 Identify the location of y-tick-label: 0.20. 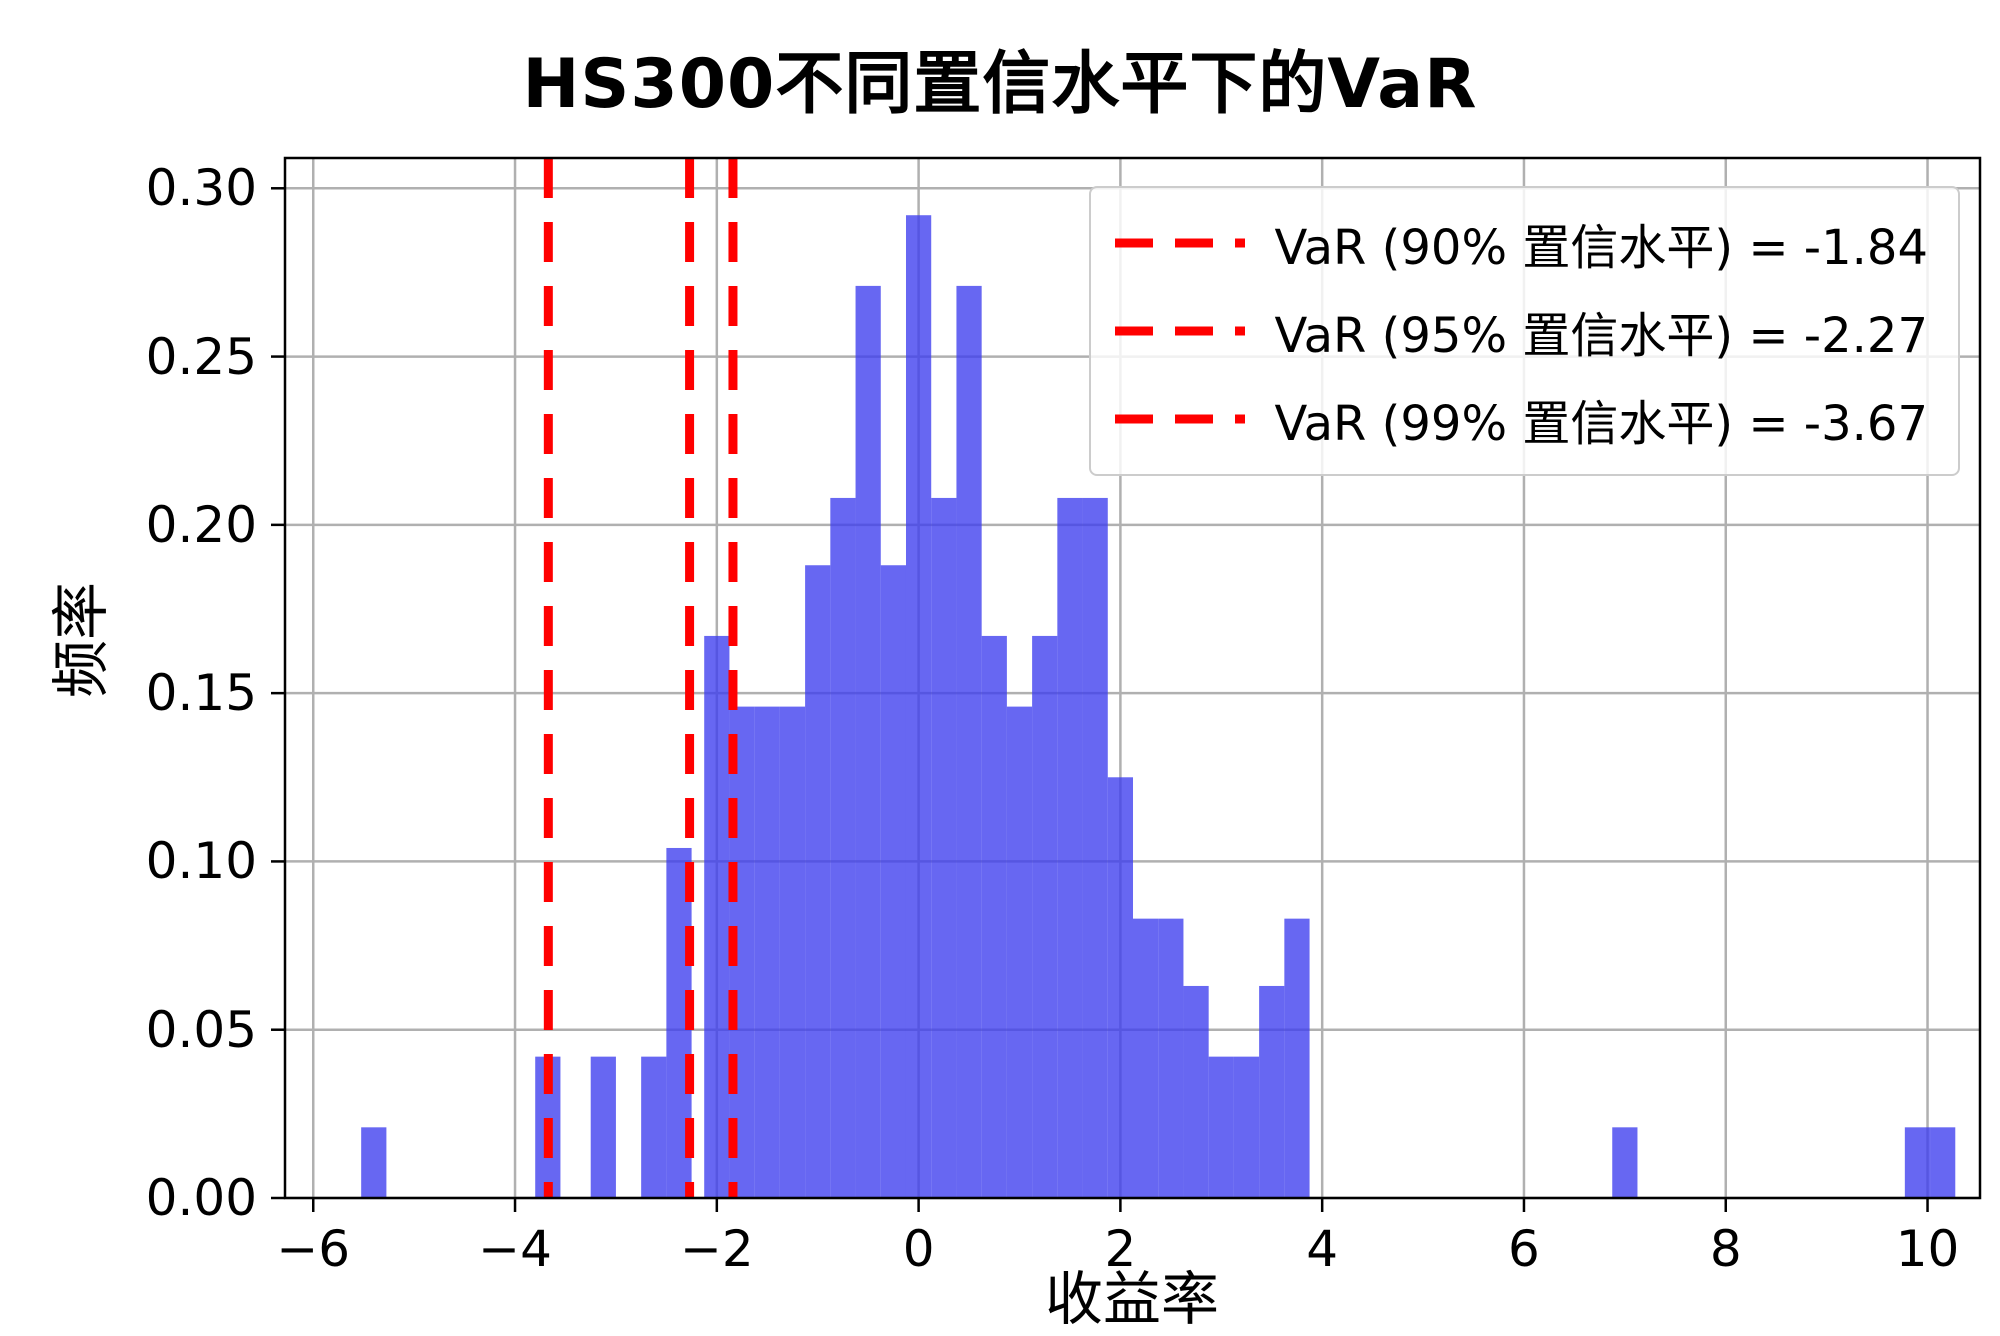
(201, 524).